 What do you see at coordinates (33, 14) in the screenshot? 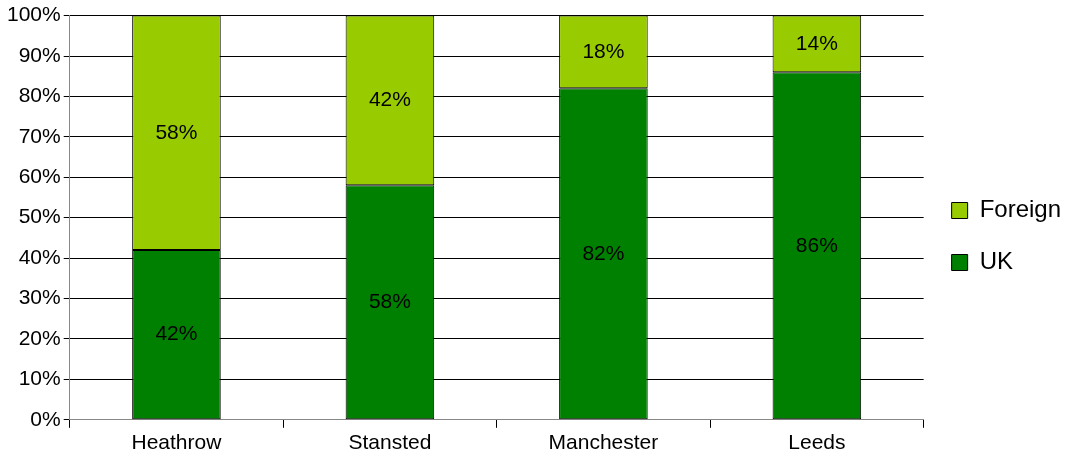
I see `y-tick-label: 100%` at bounding box center [33, 14].